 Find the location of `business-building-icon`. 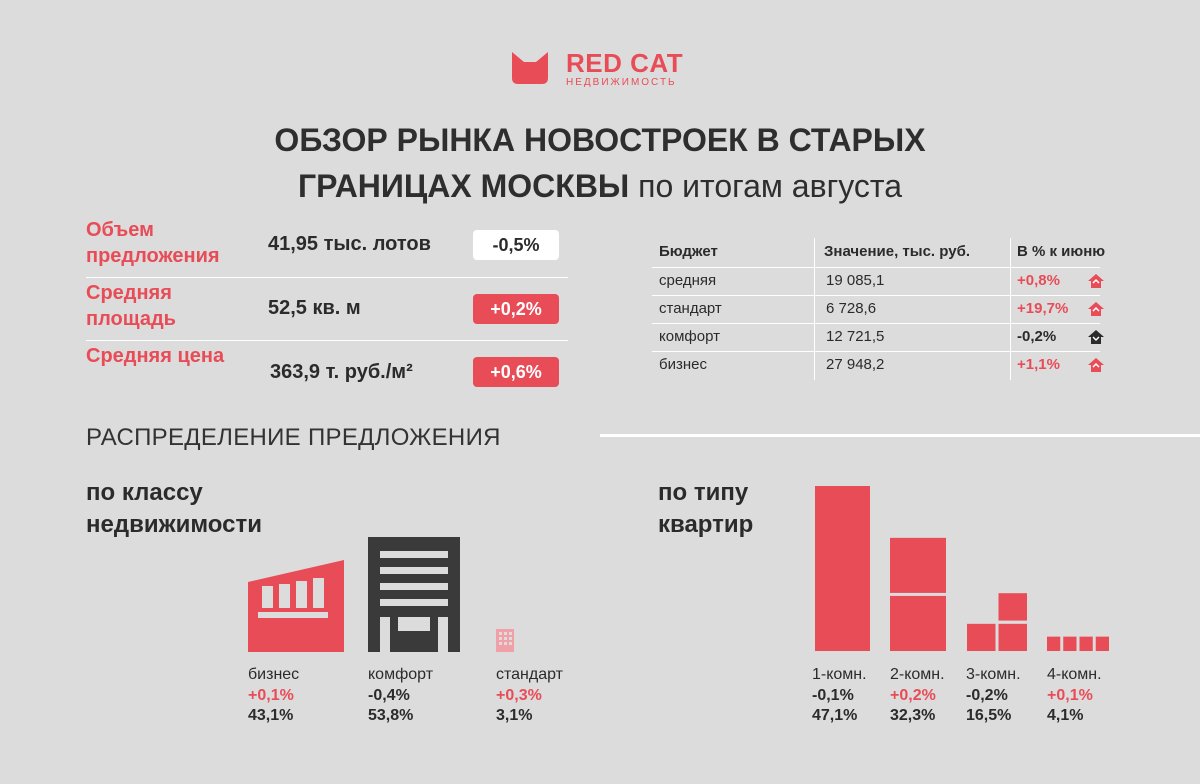

business-building-icon is located at coordinates (296, 606).